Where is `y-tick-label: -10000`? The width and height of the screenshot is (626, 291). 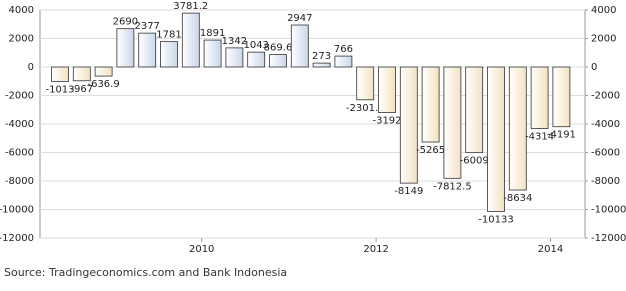 y-tick-label: -10000 is located at coordinates (17, 210).